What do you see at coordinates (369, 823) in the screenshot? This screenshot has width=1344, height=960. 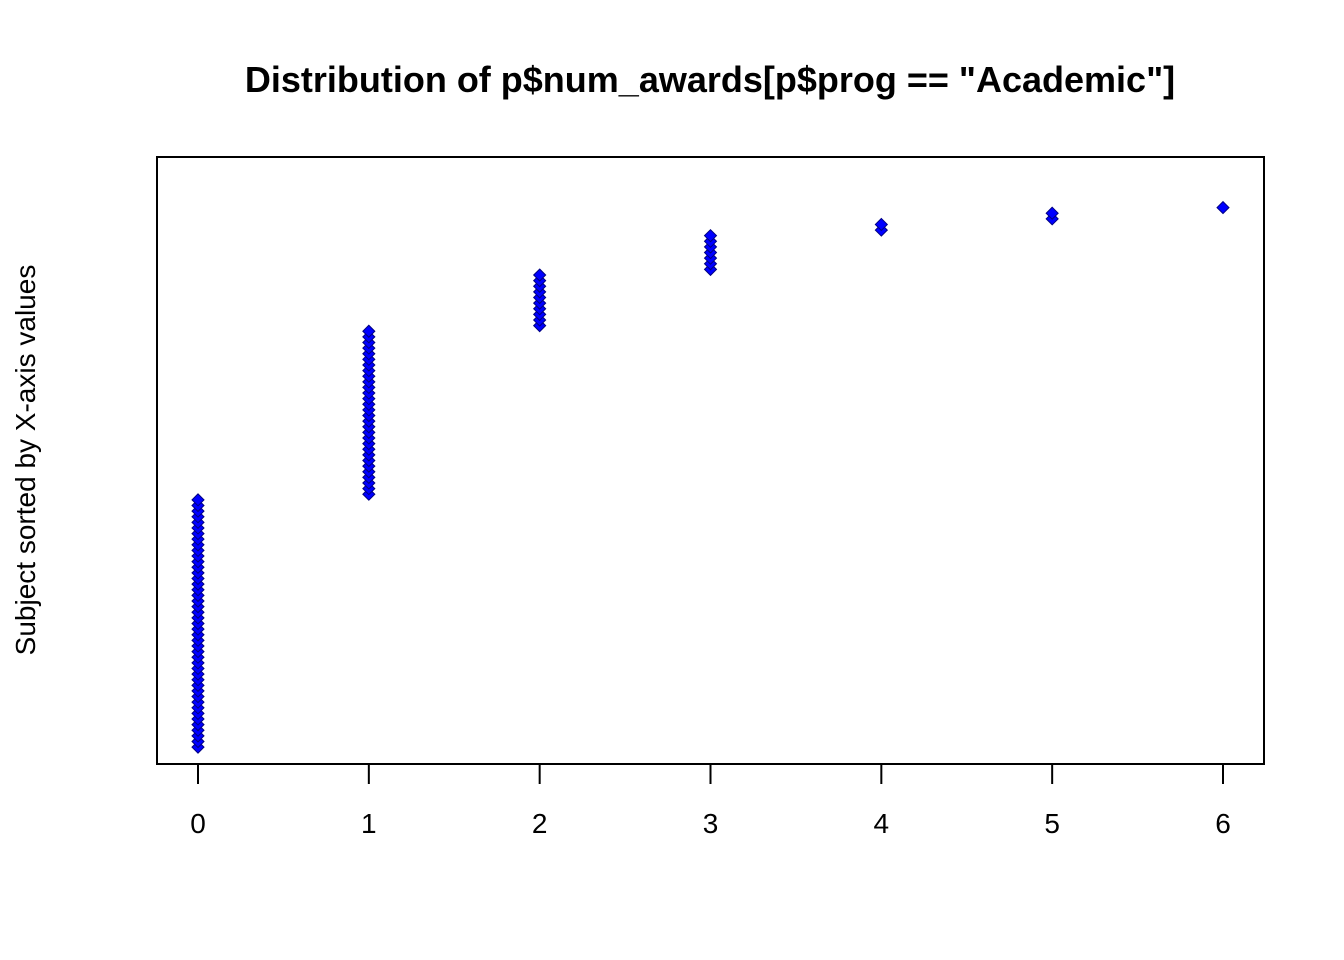 I see `x-tick-label: 1` at bounding box center [369, 823].